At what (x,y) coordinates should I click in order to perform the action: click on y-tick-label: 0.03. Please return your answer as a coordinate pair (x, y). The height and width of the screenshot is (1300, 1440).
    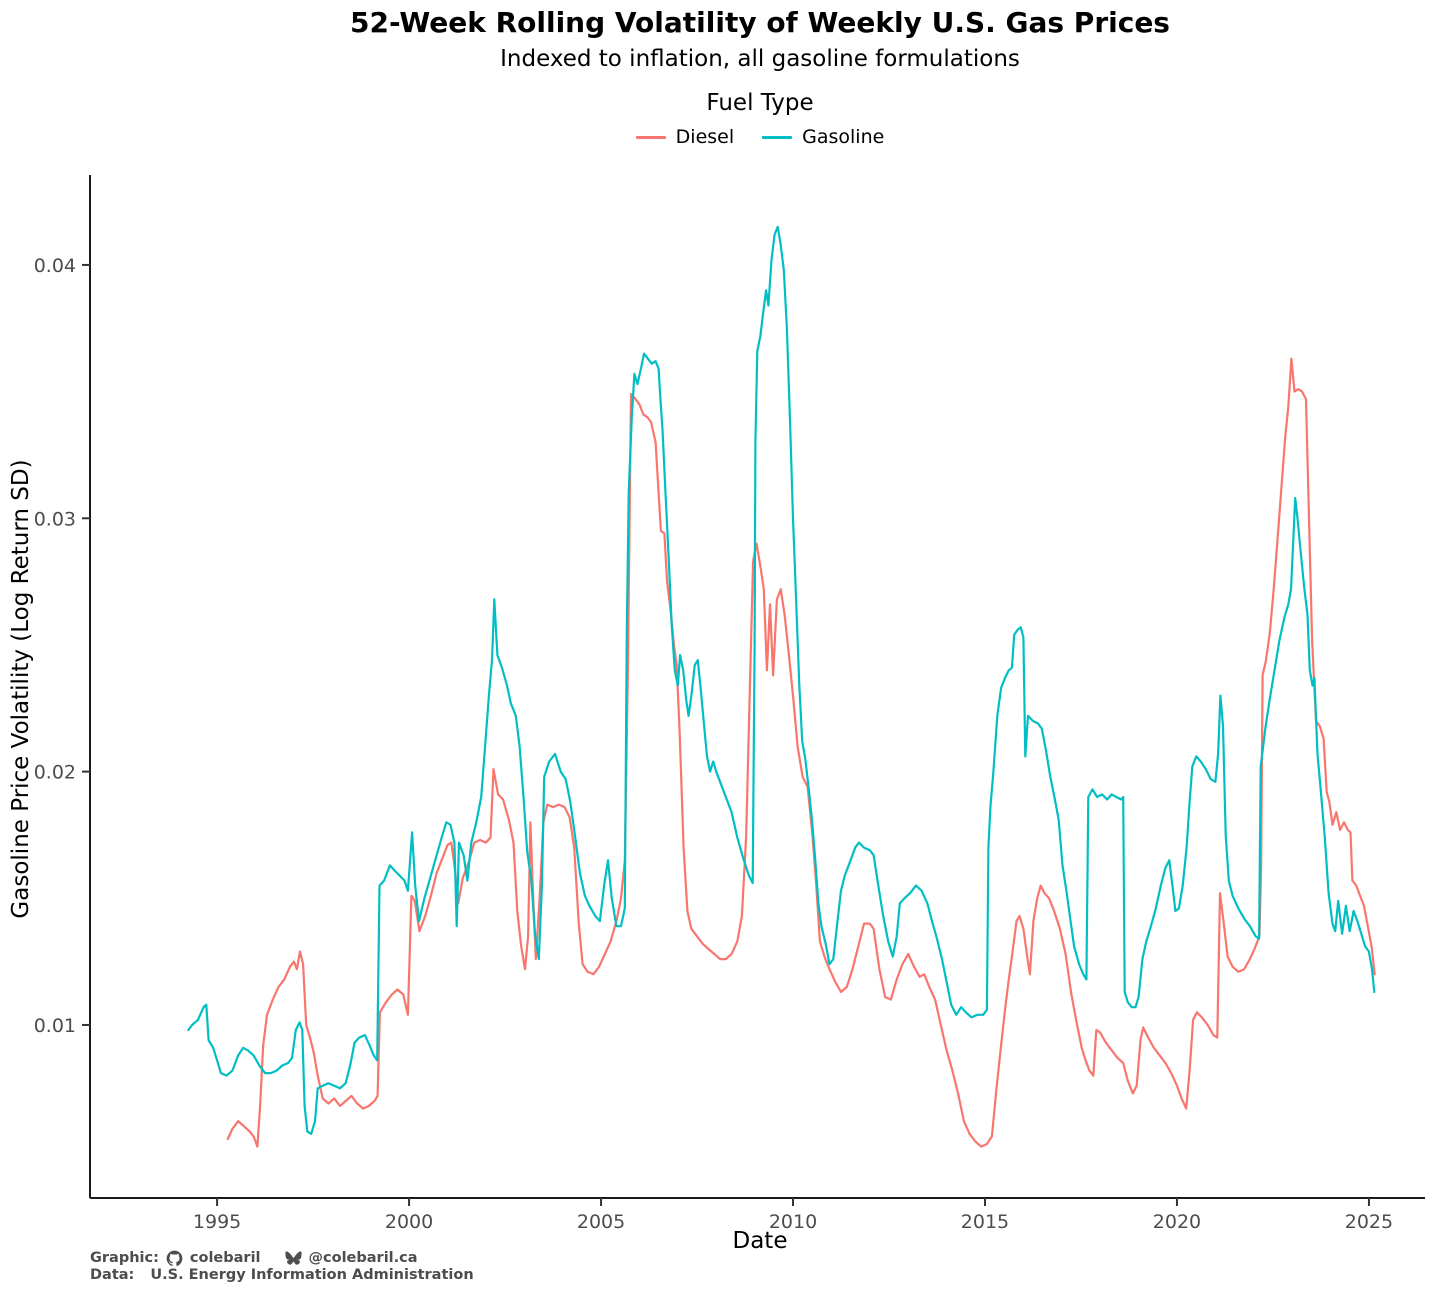
    Looking at the image, I should click on (55, 519).